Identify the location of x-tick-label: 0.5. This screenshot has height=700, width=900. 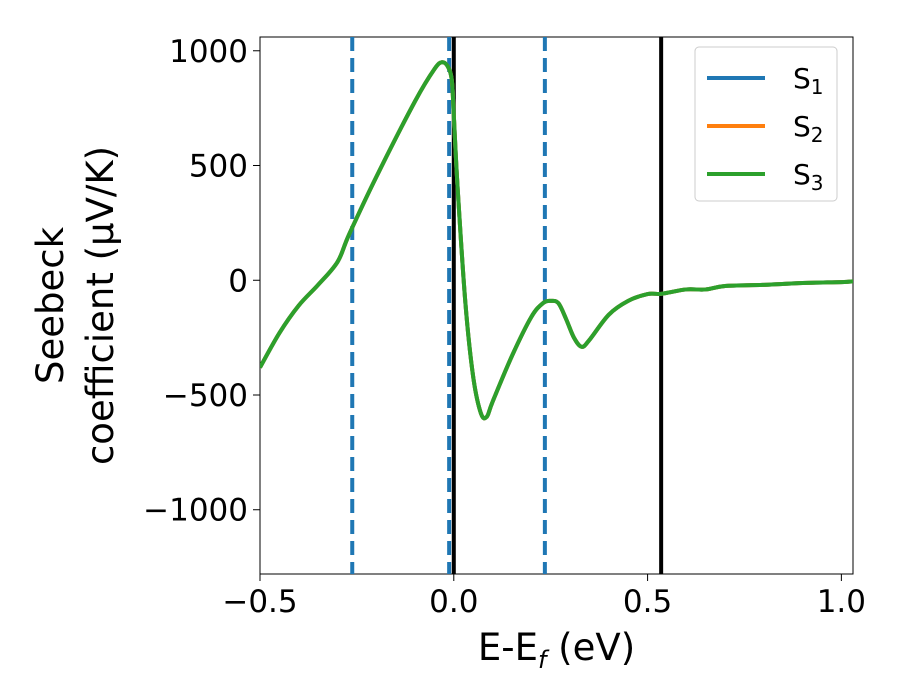
(647, 602).